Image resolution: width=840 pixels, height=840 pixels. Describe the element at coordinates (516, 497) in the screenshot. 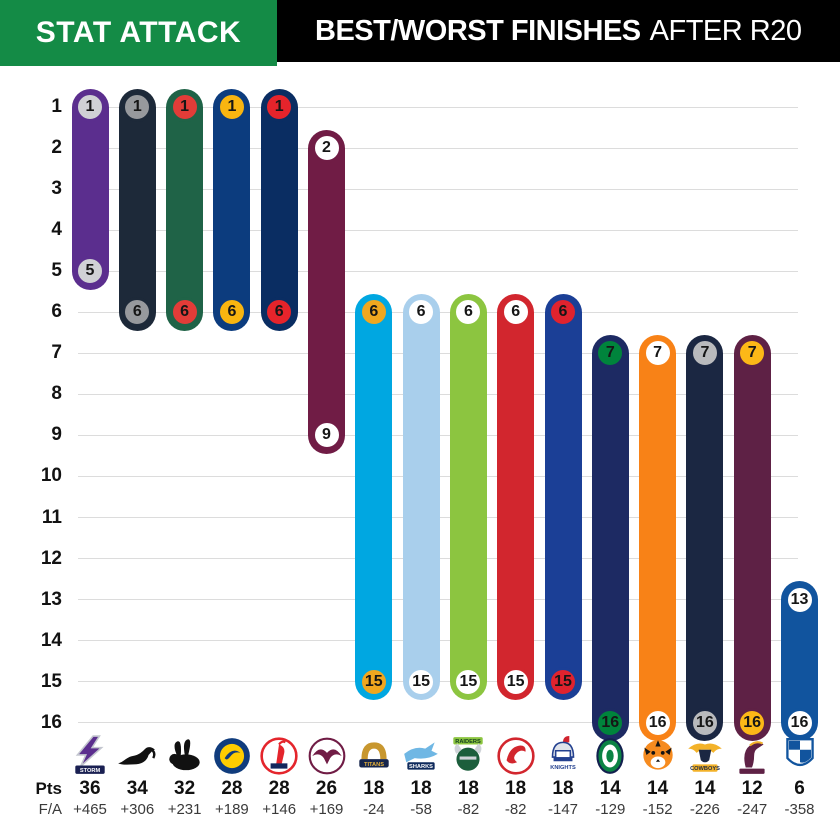

I see `range-bar-dragons` at that location.